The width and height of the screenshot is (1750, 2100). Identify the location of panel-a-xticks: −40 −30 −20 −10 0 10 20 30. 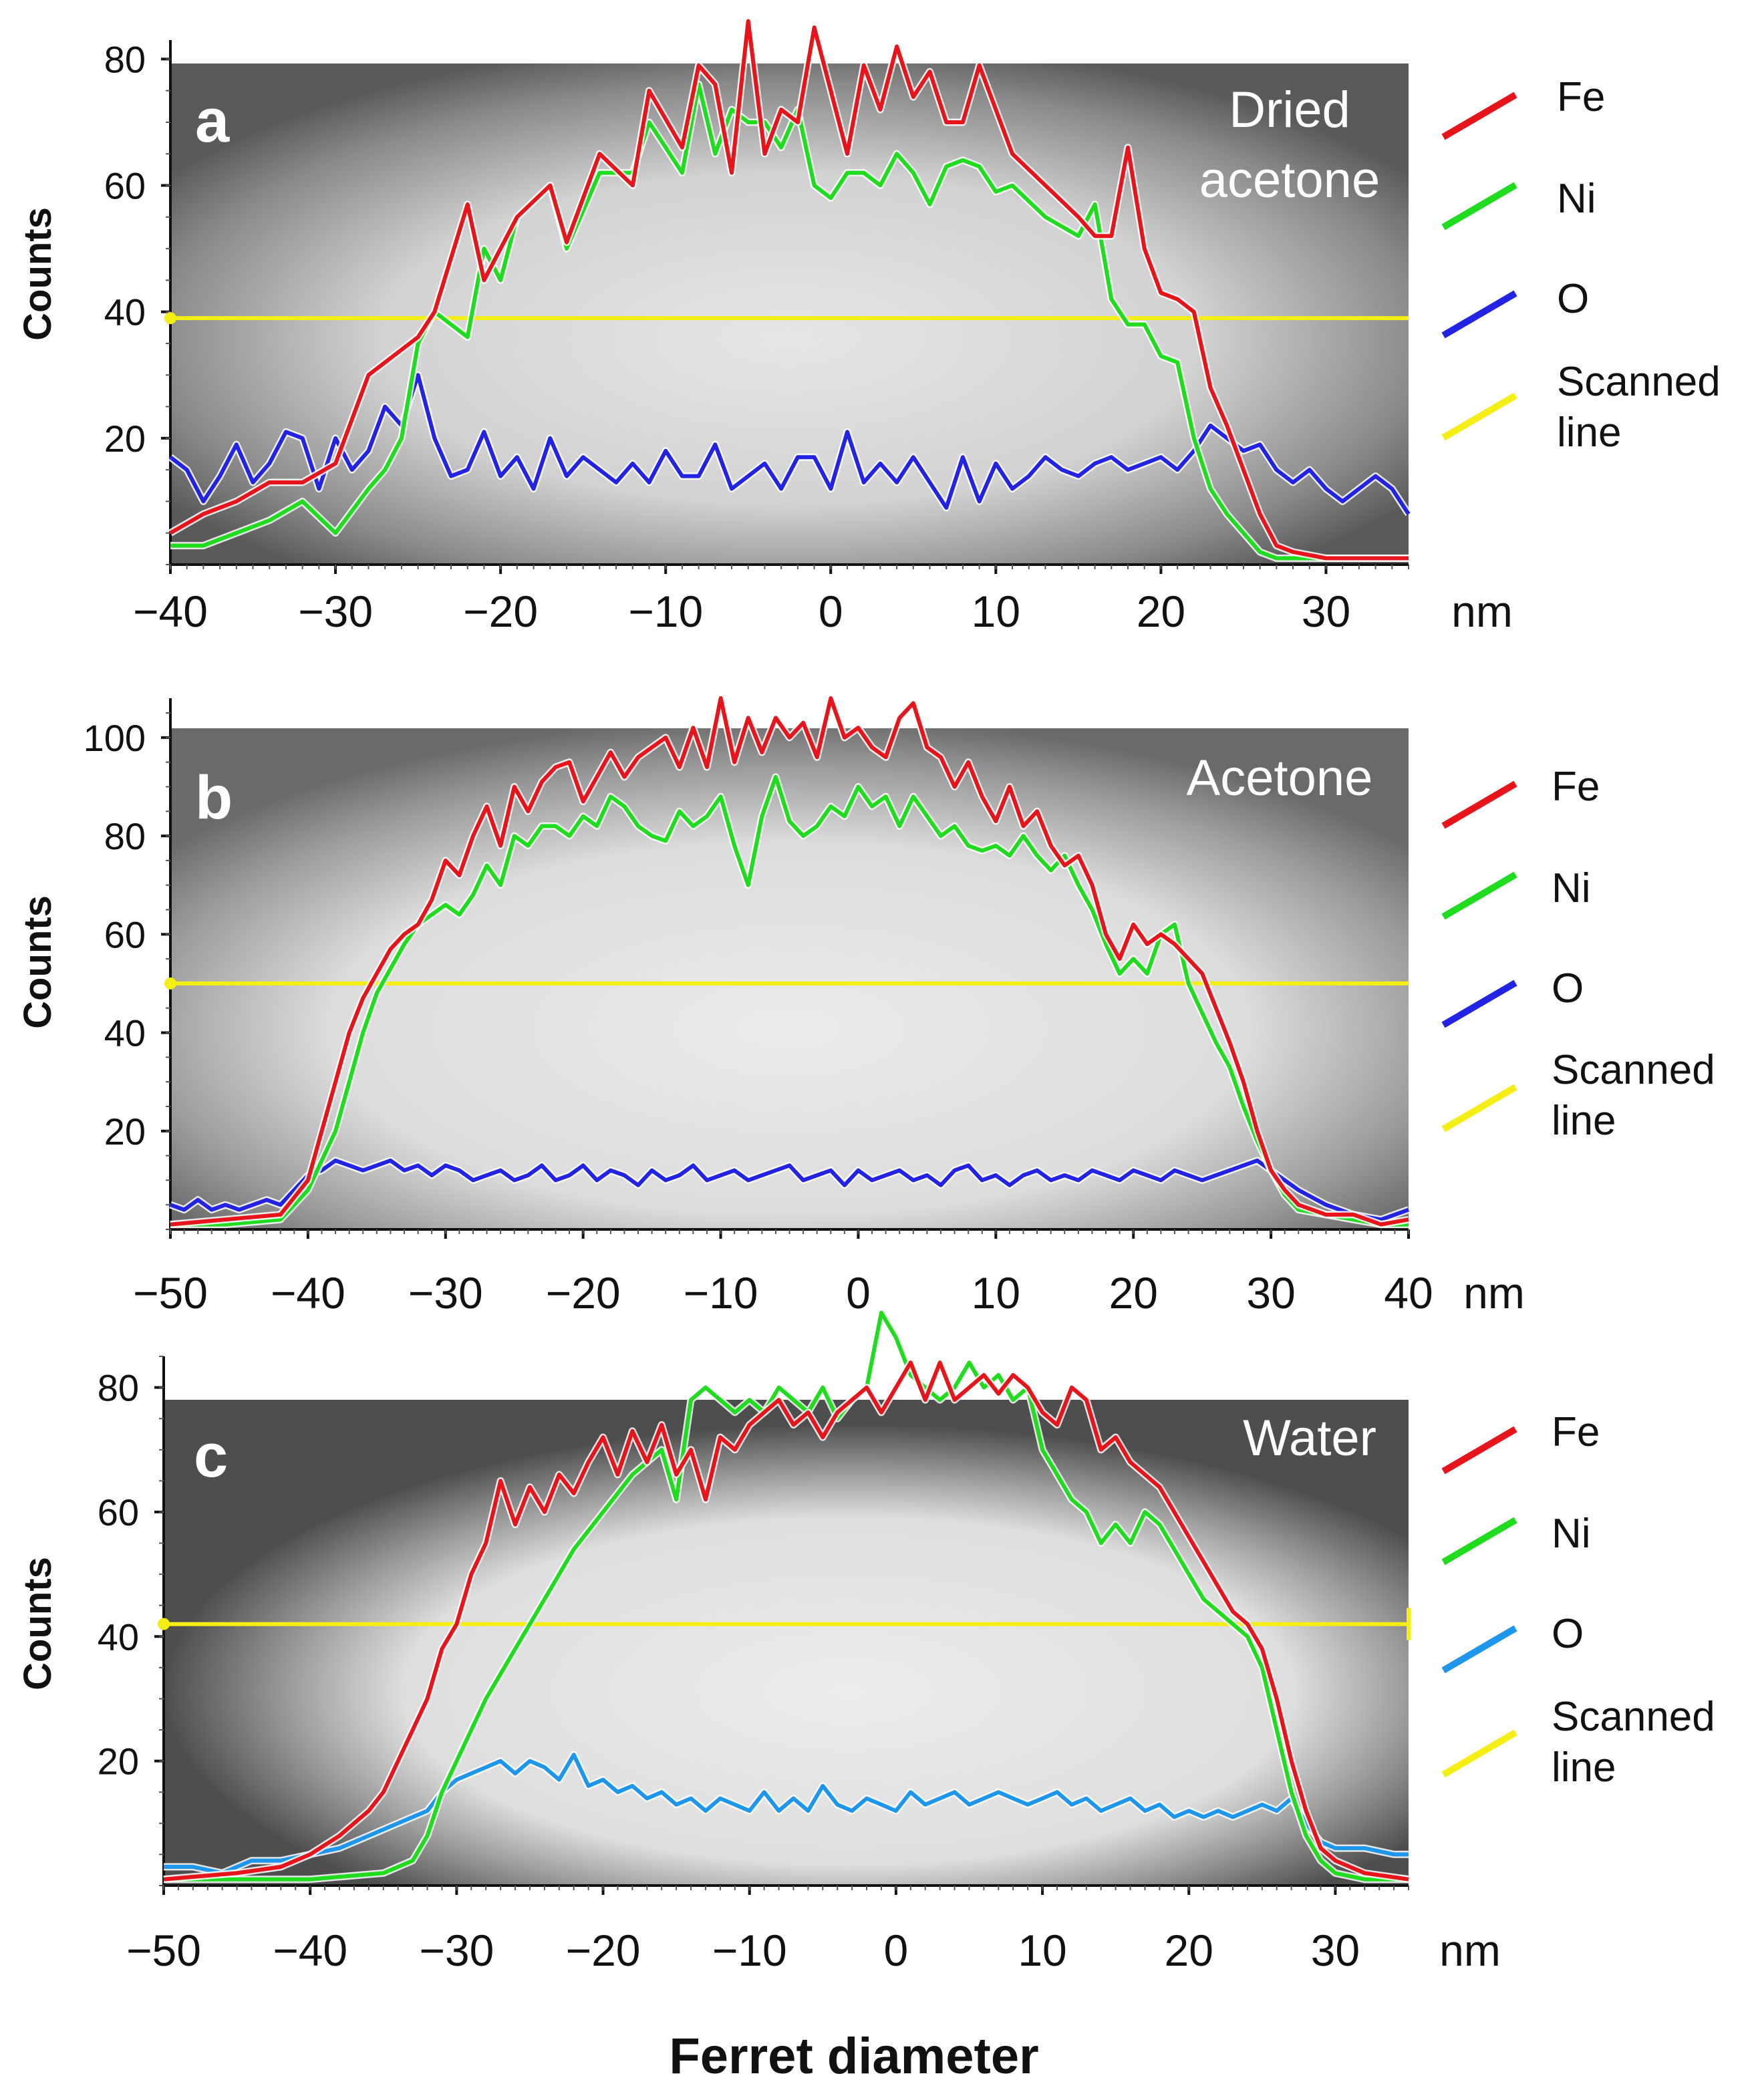
(771, 600).